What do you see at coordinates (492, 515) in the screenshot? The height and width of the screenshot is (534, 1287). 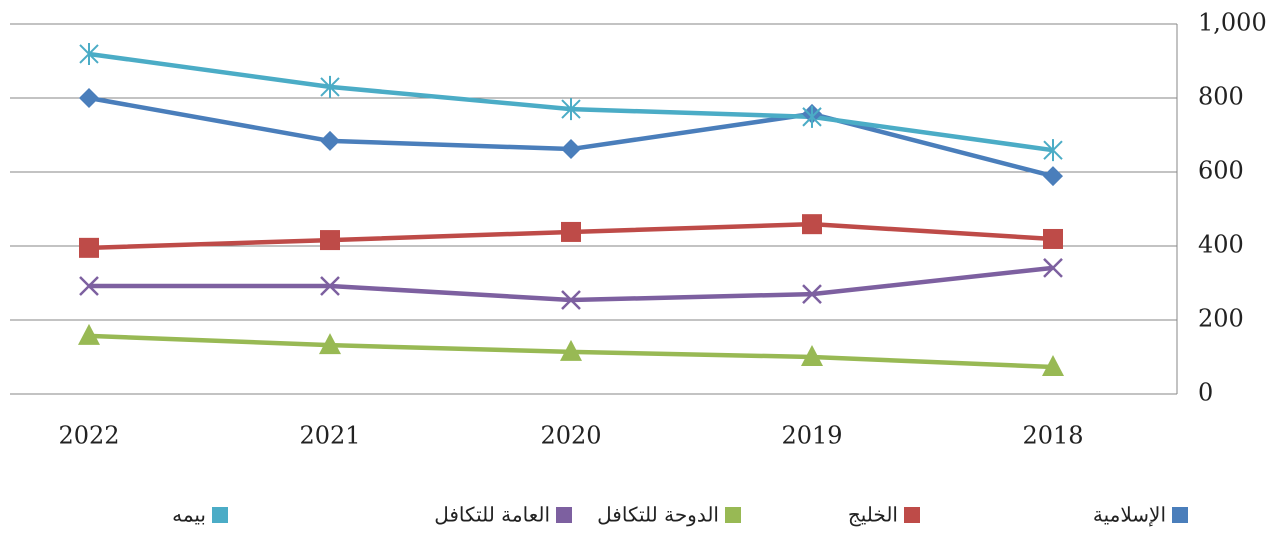 I see `legend-label: العامة للتكافل` at bounding box center [492, 515].